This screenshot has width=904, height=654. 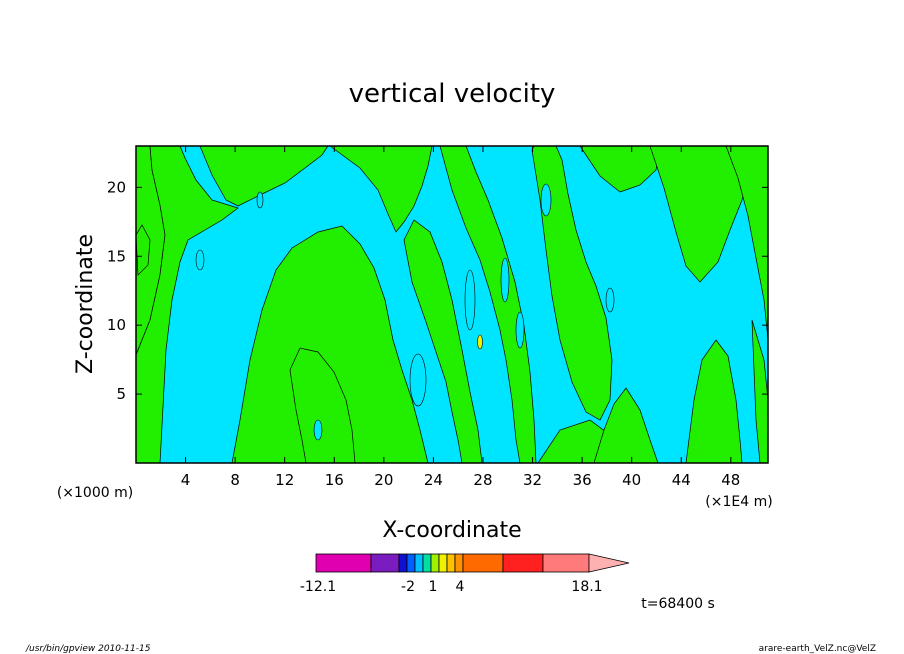 What do you see at coordinates (116, 187) in the screenshot?
I see `y-tick-label: 20` at bounding box center [116, 187].